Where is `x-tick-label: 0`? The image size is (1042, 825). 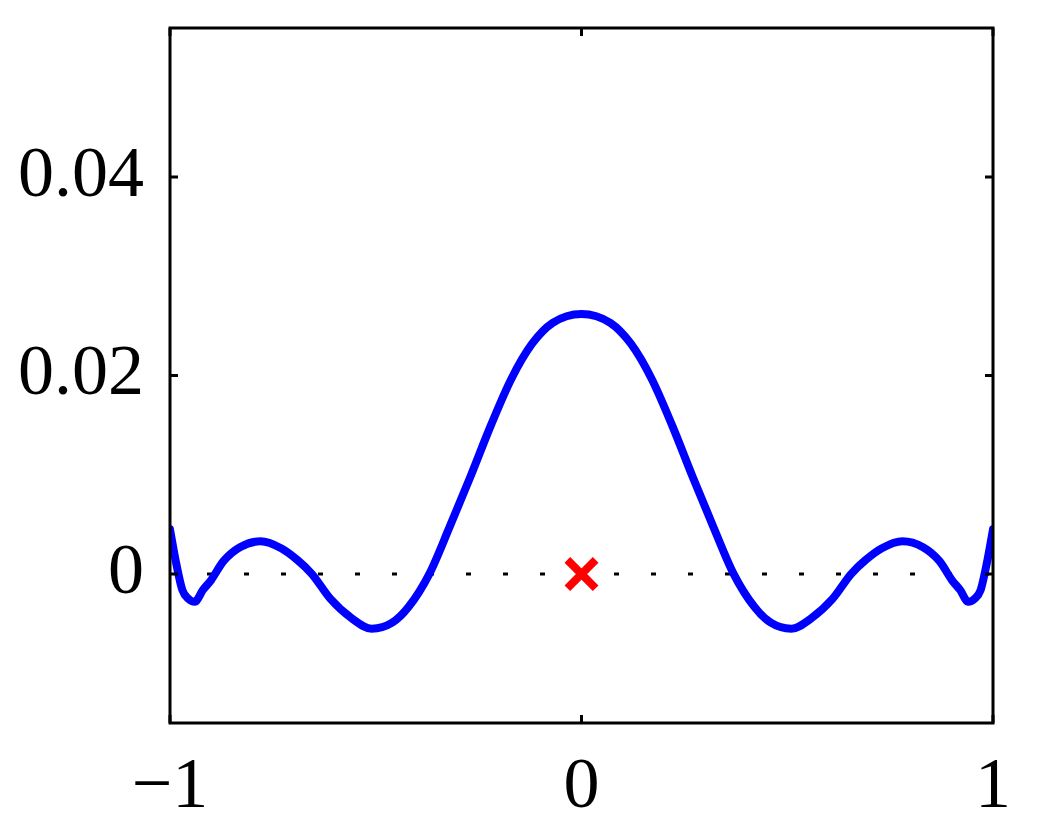
x-tick-label: 0 is located at coordinates (581, 783).